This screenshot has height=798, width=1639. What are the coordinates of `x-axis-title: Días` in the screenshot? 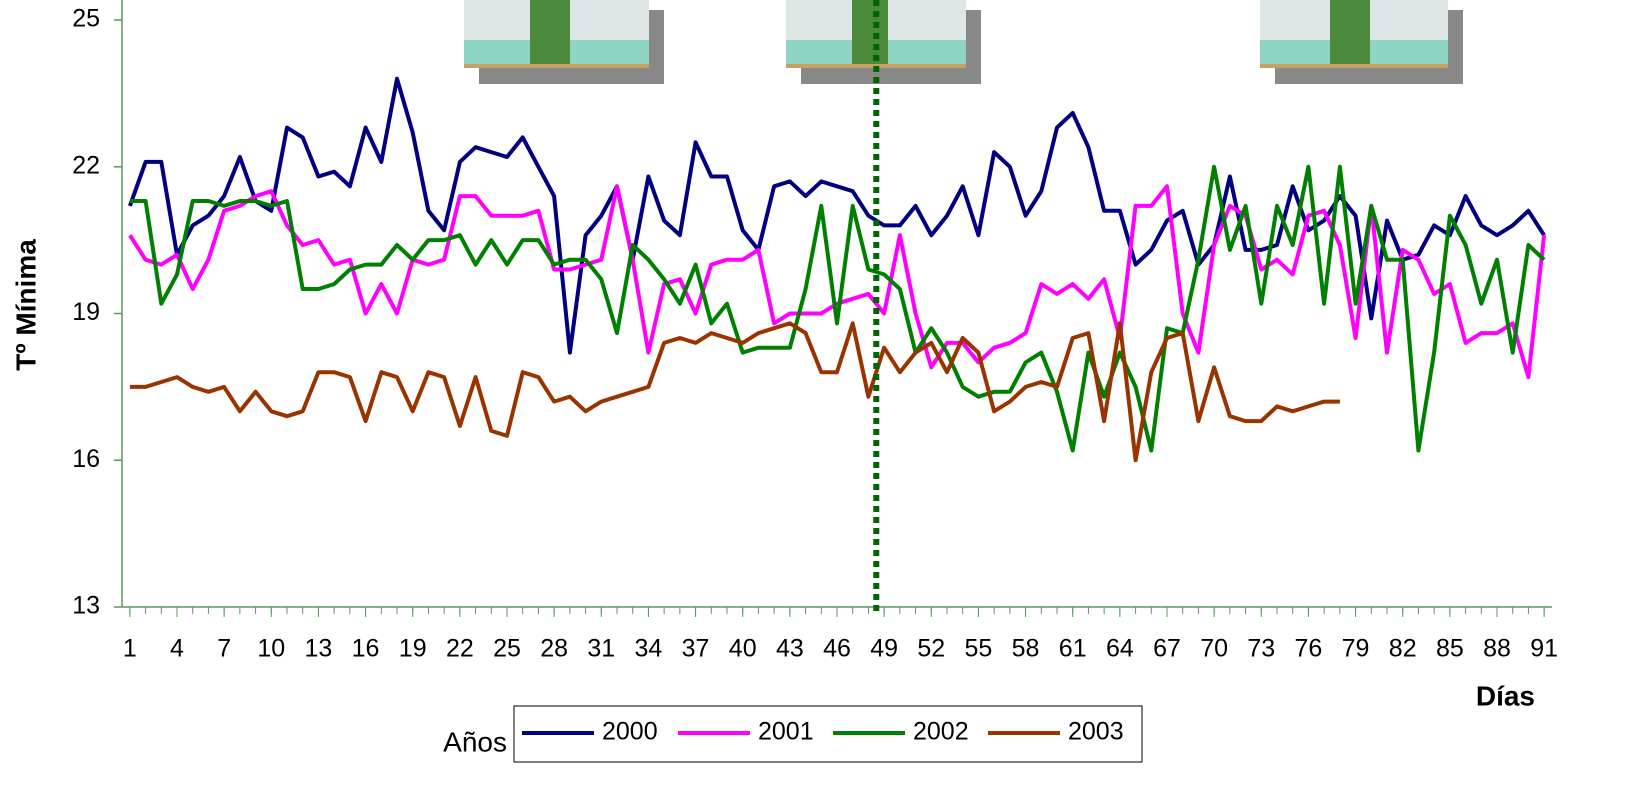 It's located at (1505, 695).